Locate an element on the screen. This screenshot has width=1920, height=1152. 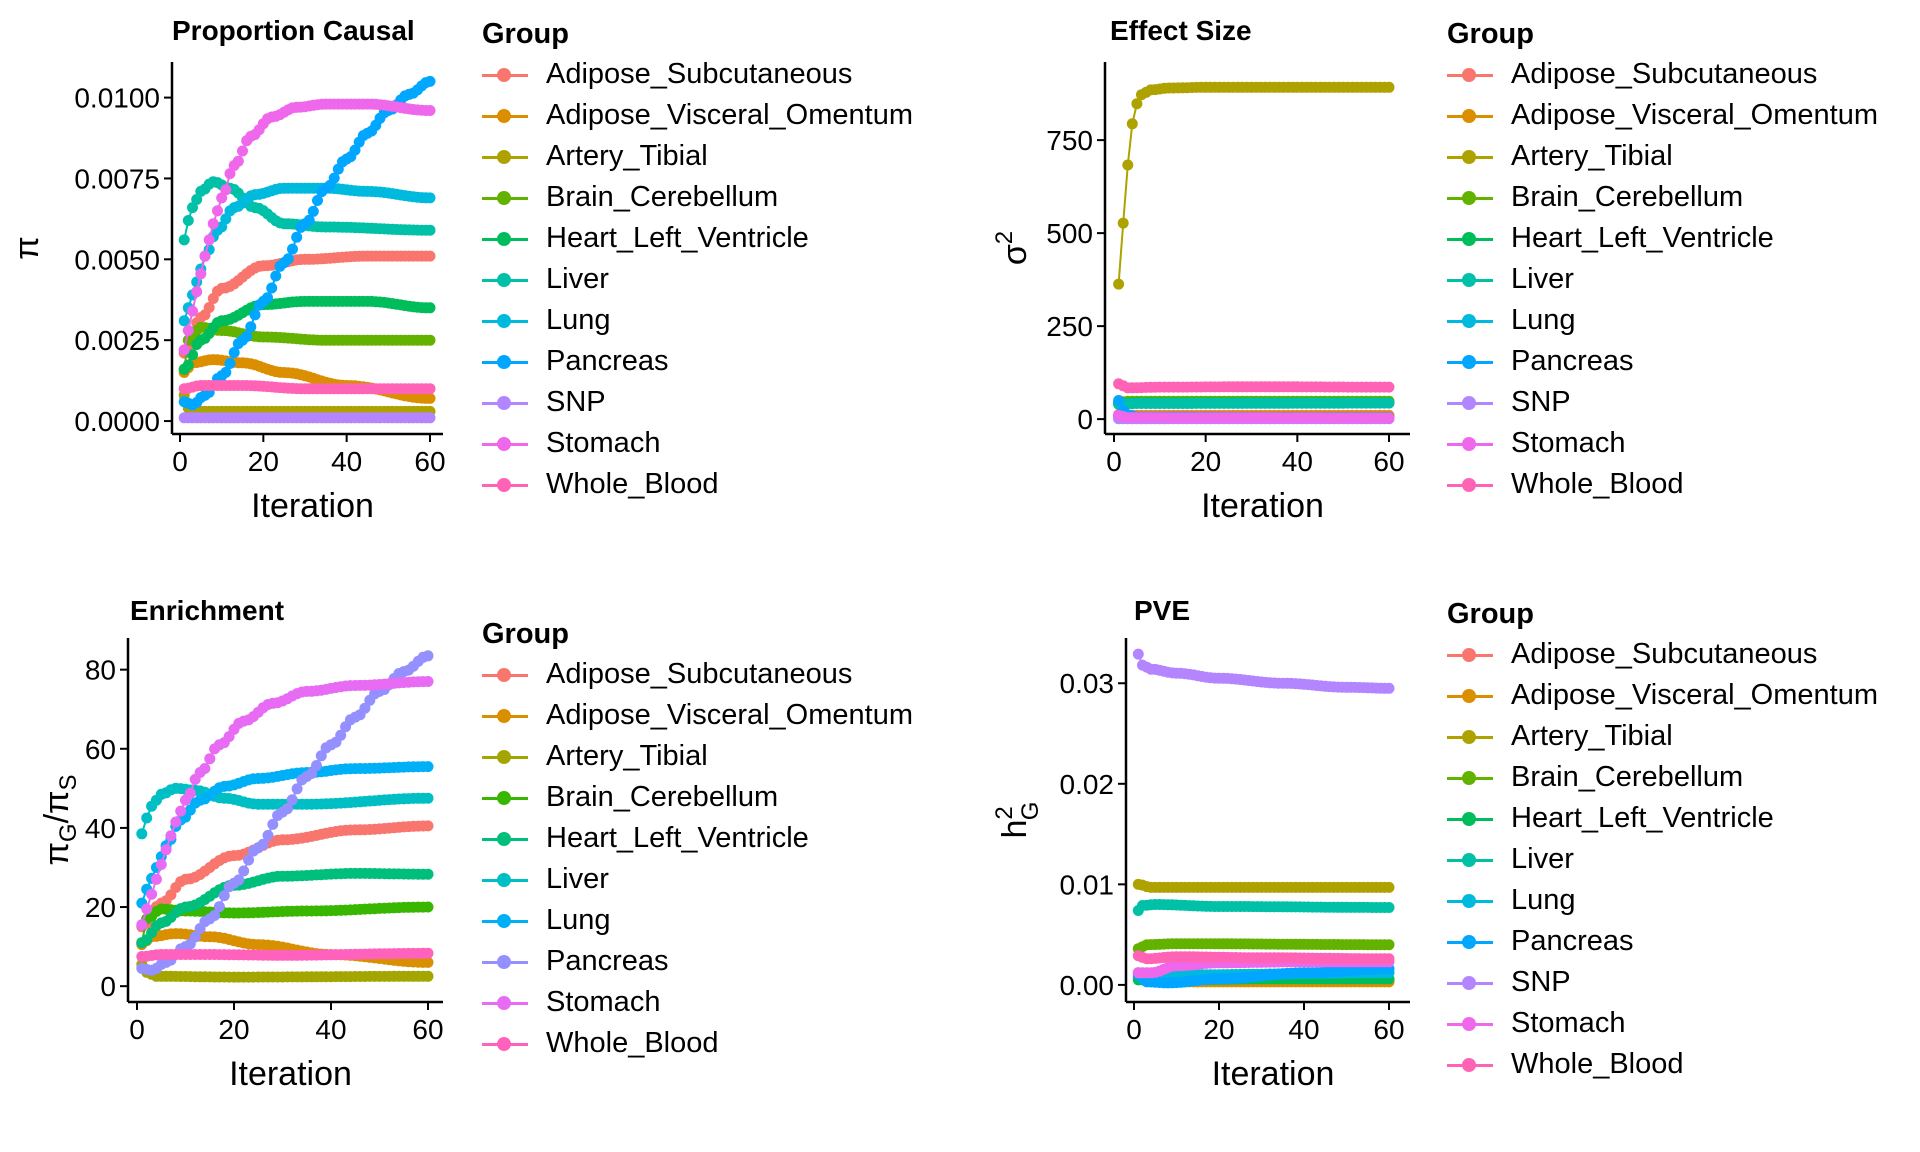
series-snp is located at coordinates (307, 418).